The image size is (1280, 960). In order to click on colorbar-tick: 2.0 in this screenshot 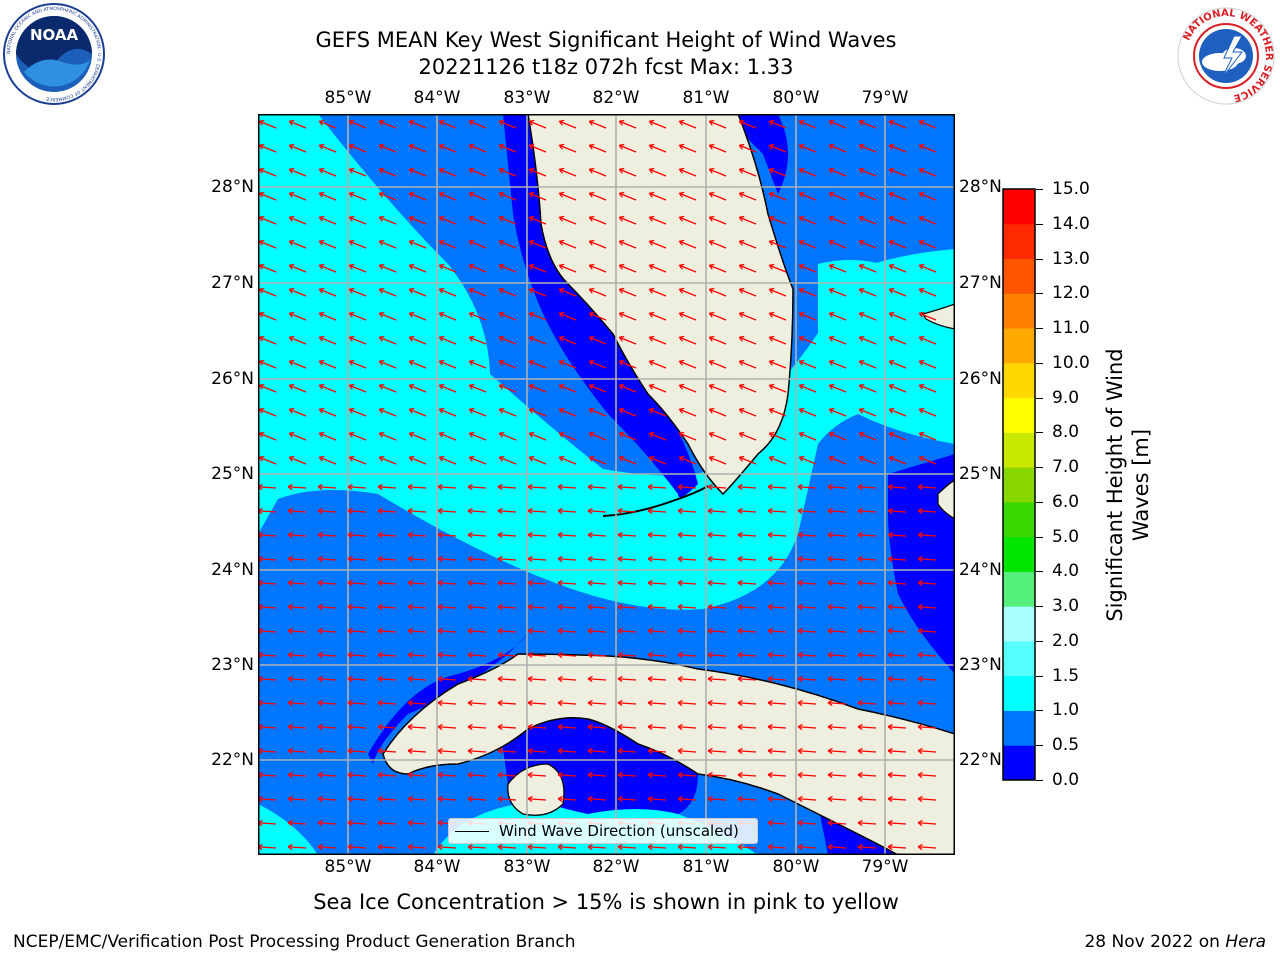, I will do `click(1066, 640)`.